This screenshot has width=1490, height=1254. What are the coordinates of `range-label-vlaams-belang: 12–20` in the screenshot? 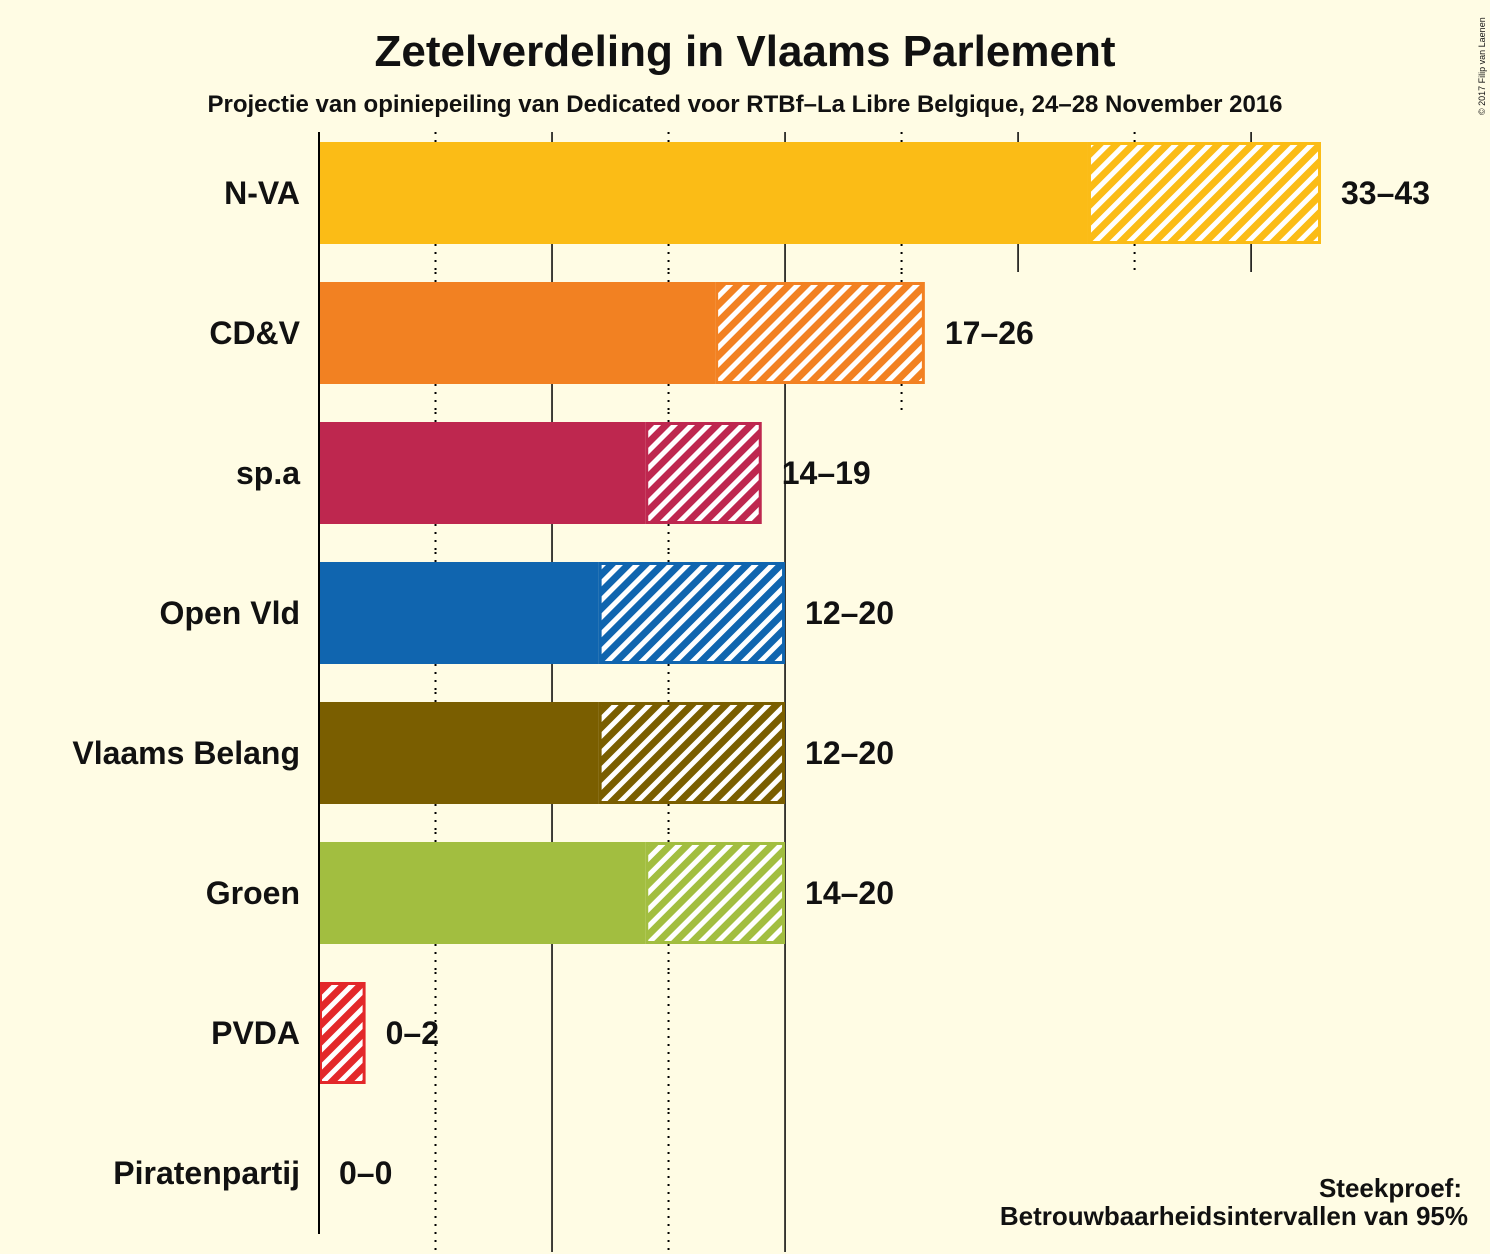 It's located at (849, 753).